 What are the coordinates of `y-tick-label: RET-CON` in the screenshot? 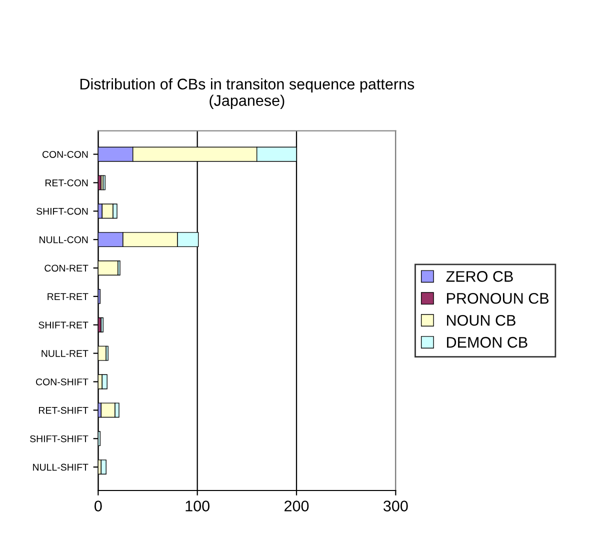 It's located at (67, 182).